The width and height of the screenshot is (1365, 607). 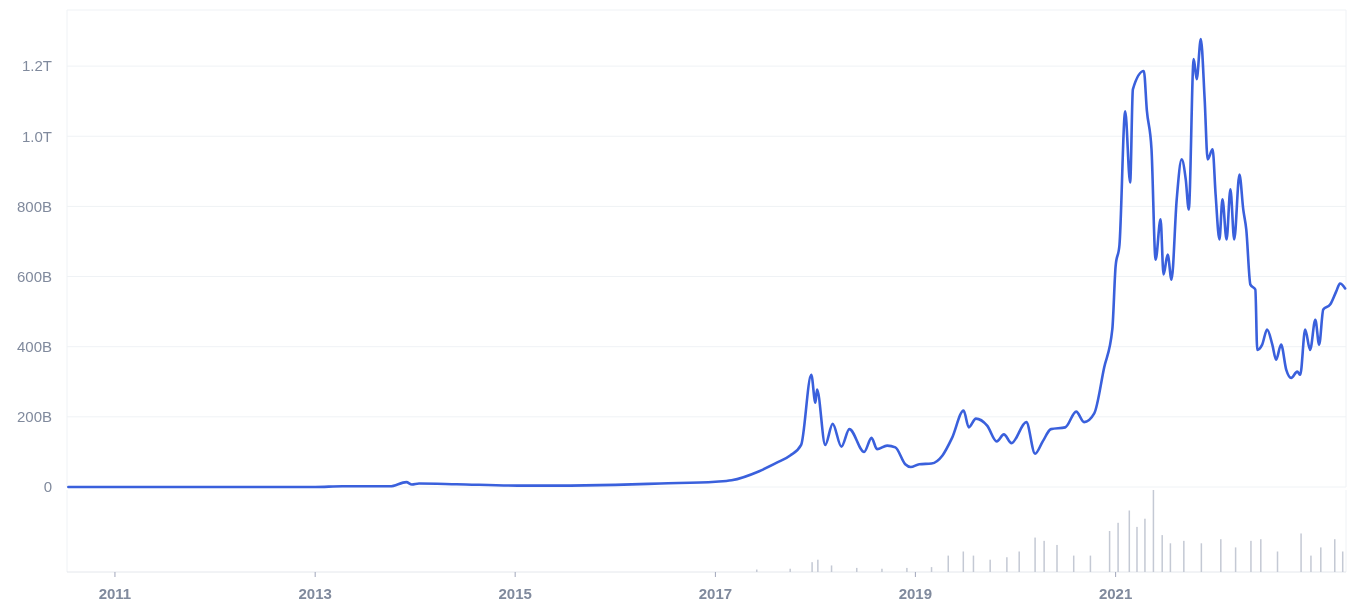 What do you see at coordinates (34, 206) in the screenshot?
I see `y-tick-label: 800B` at bounding box center [34, 206].